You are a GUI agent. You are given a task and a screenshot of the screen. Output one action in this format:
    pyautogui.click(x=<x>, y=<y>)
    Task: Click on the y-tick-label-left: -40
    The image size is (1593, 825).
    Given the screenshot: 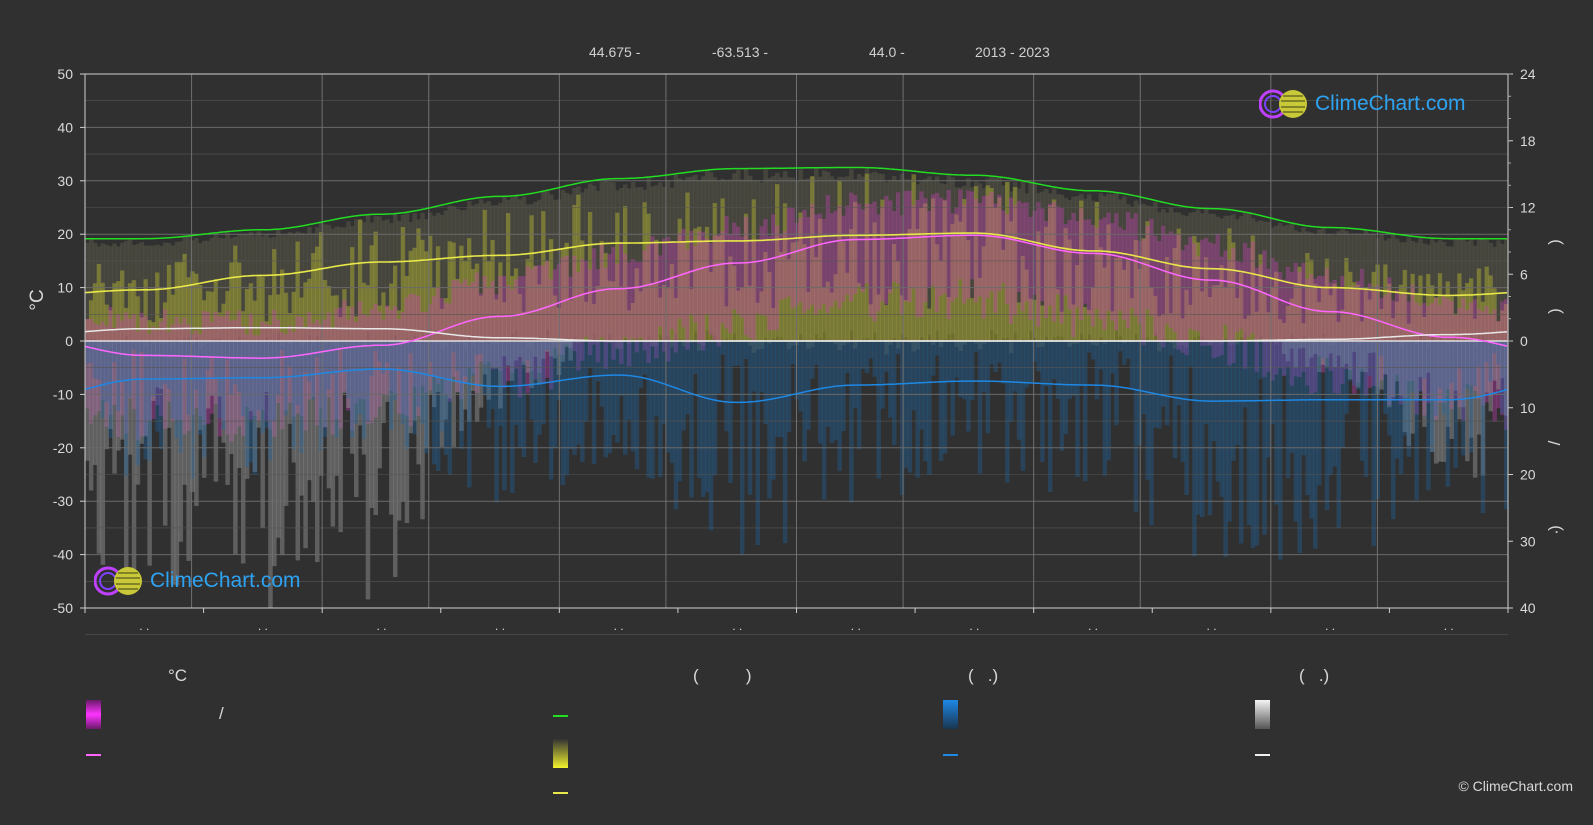 What is the action you would take?
    pyautogui.click(x=63, y=555)
    